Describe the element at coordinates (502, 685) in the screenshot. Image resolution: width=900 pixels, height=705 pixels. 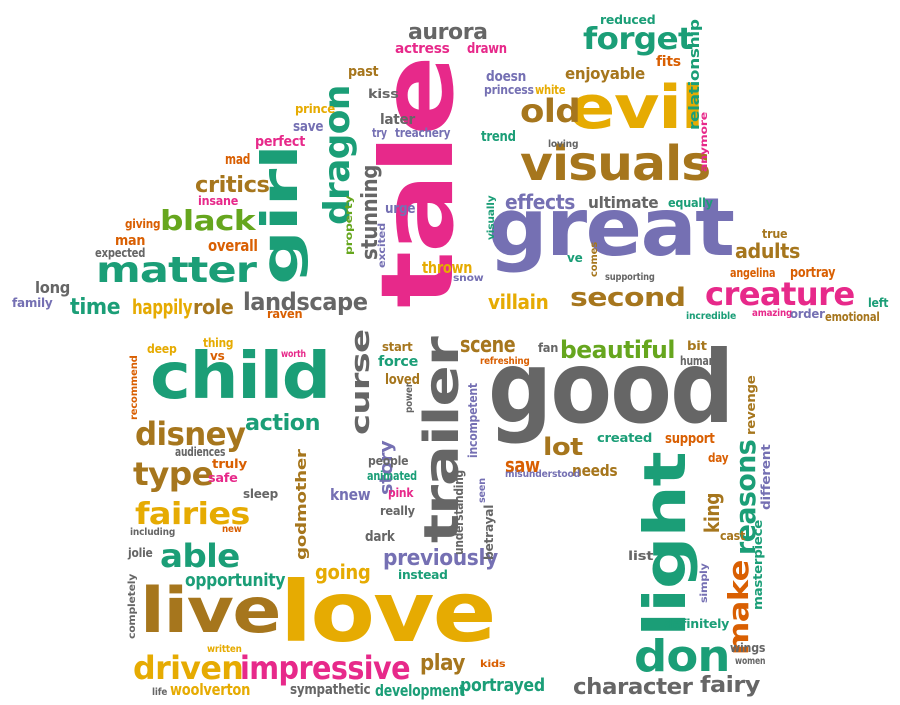
I see `cloud-word: portrayed` at that location.